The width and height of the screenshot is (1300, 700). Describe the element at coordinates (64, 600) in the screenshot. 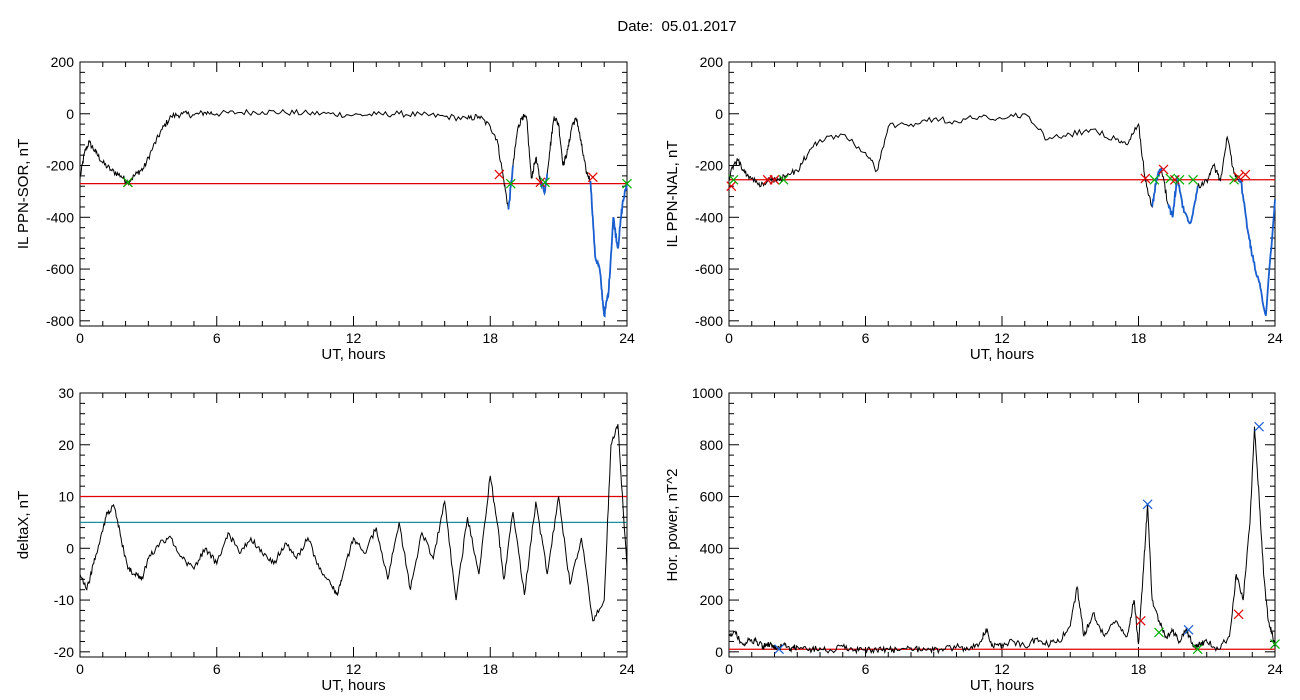

I see `y-tick-label: -10` at that location.